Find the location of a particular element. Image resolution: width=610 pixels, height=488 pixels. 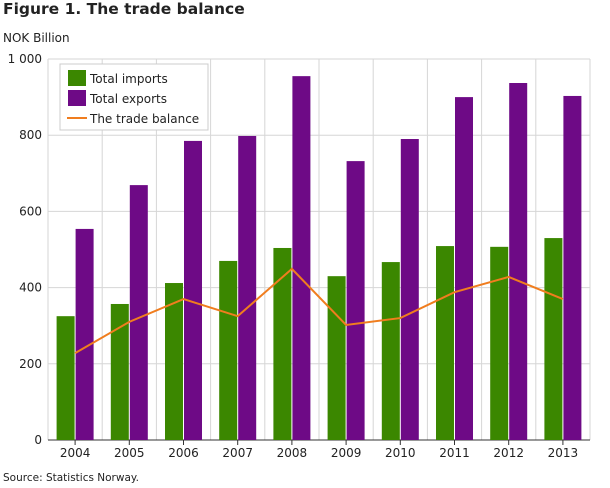

y-tick-label: 800 is located at coordinates (30, 135).